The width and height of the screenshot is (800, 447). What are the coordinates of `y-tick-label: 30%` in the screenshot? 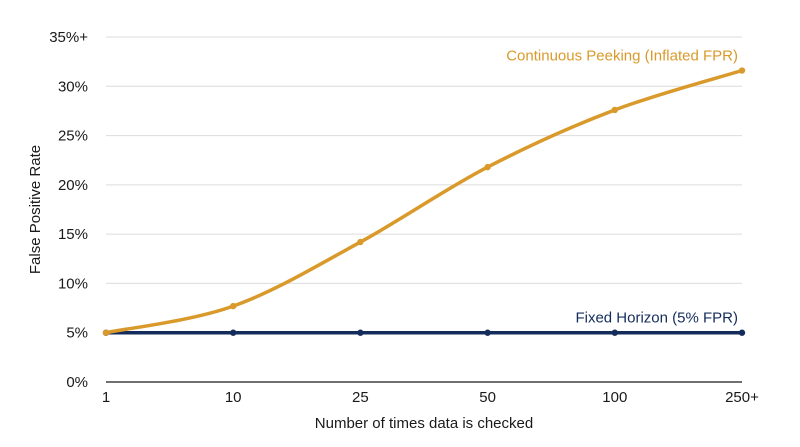 It's located at (73, 86).